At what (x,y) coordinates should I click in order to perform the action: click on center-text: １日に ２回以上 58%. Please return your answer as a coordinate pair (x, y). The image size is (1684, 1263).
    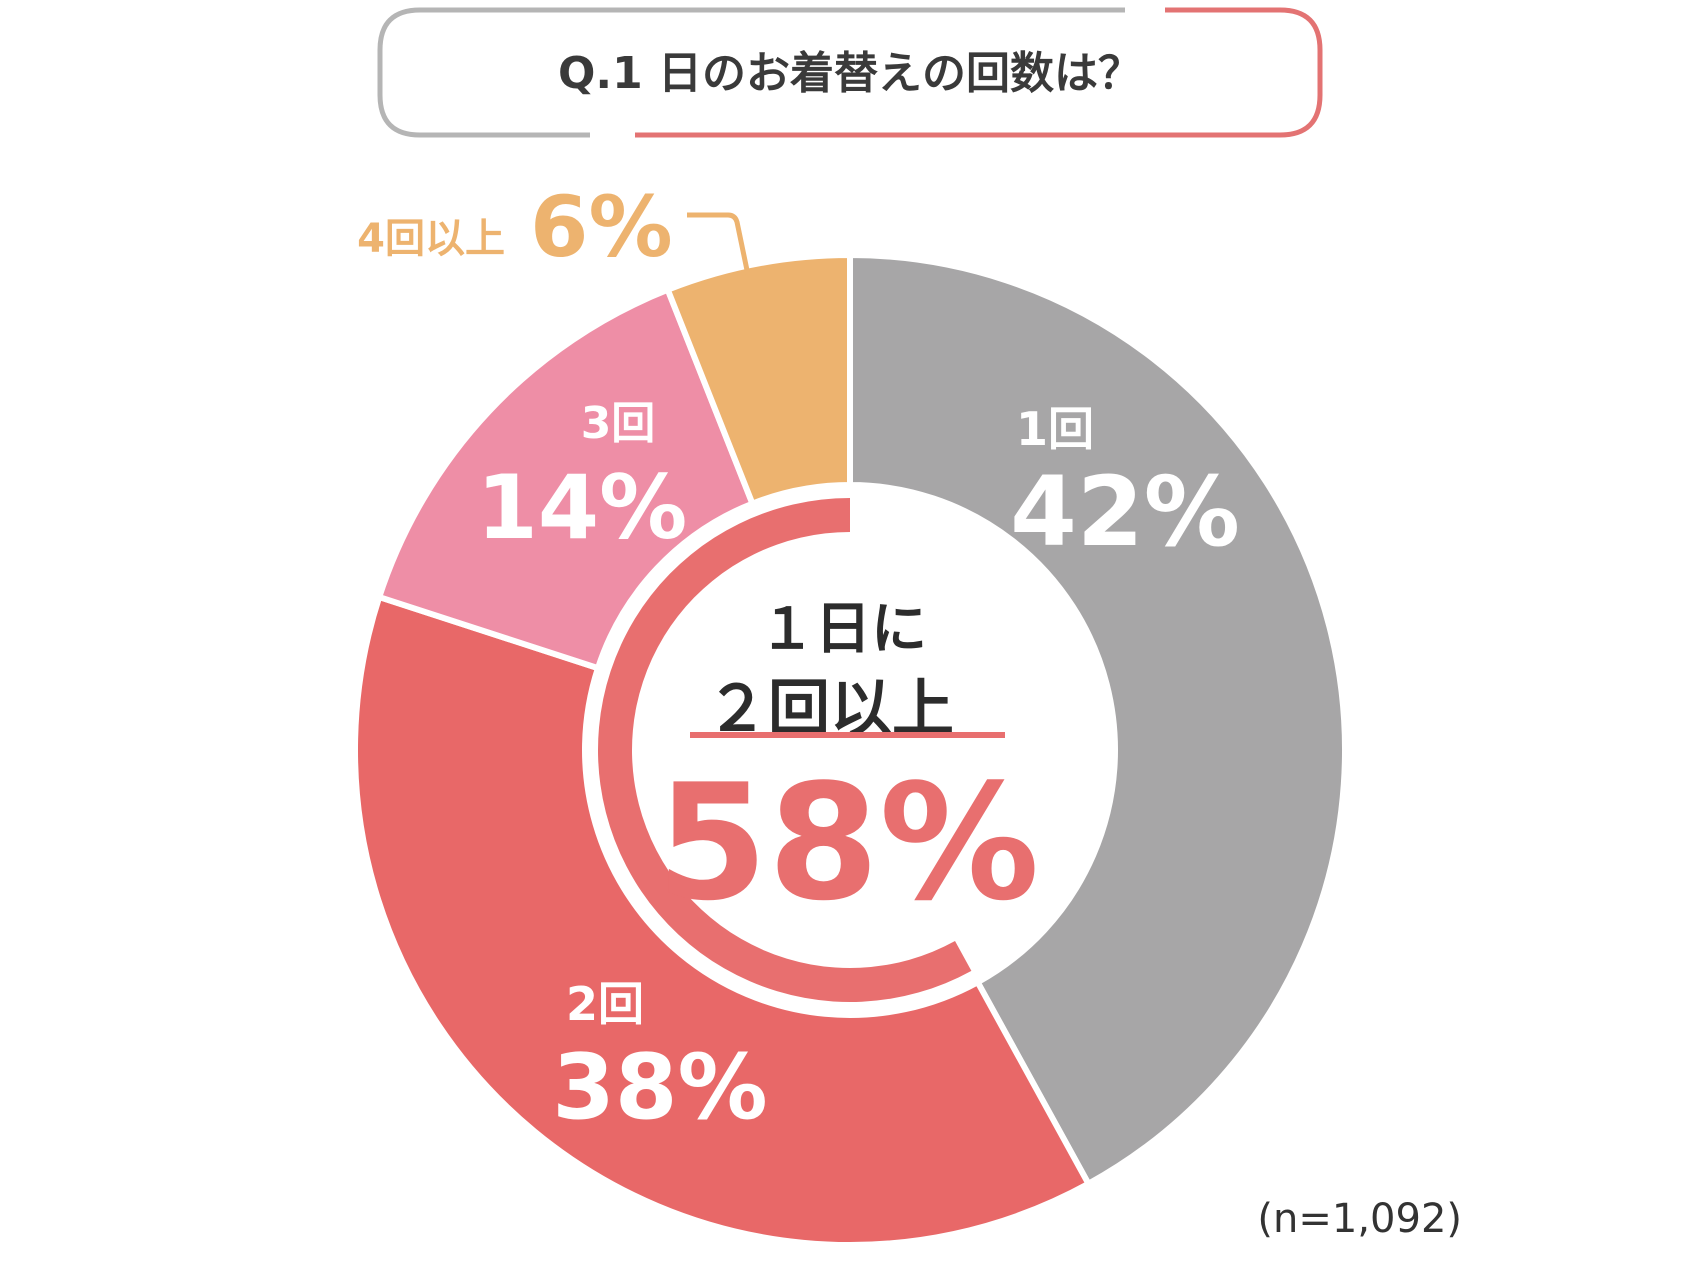
    Looking at the image, I should click on (848, 766).